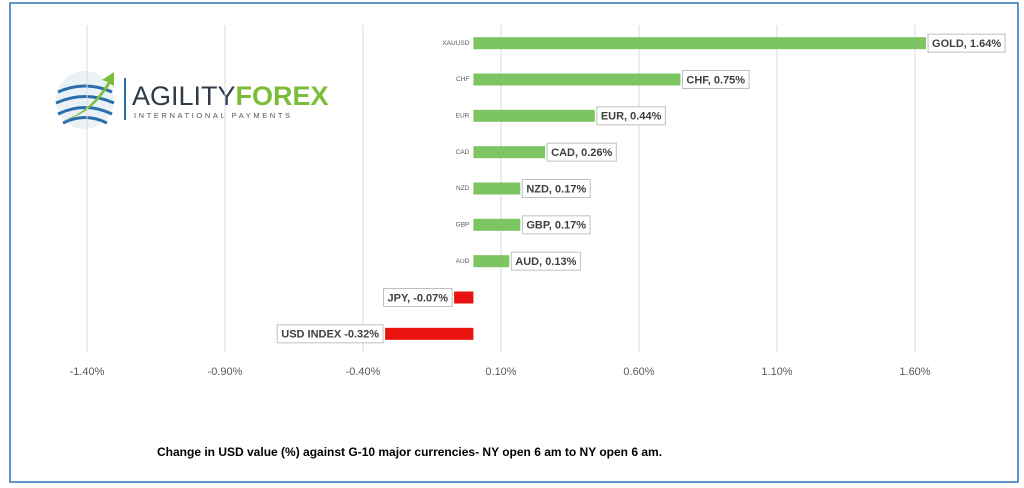 The height and width of the screenshot is (488, 1024). I want to click on y-tick-label: GBP, so click(463, 225).